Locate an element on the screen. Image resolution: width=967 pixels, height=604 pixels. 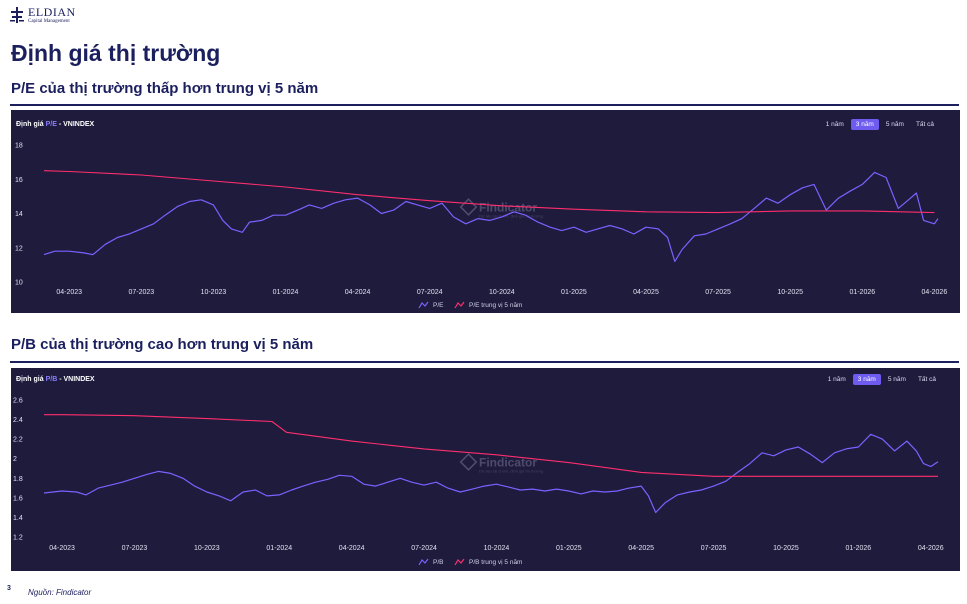
pe-range-button: 3 năm is located at coordinates (864, 124).